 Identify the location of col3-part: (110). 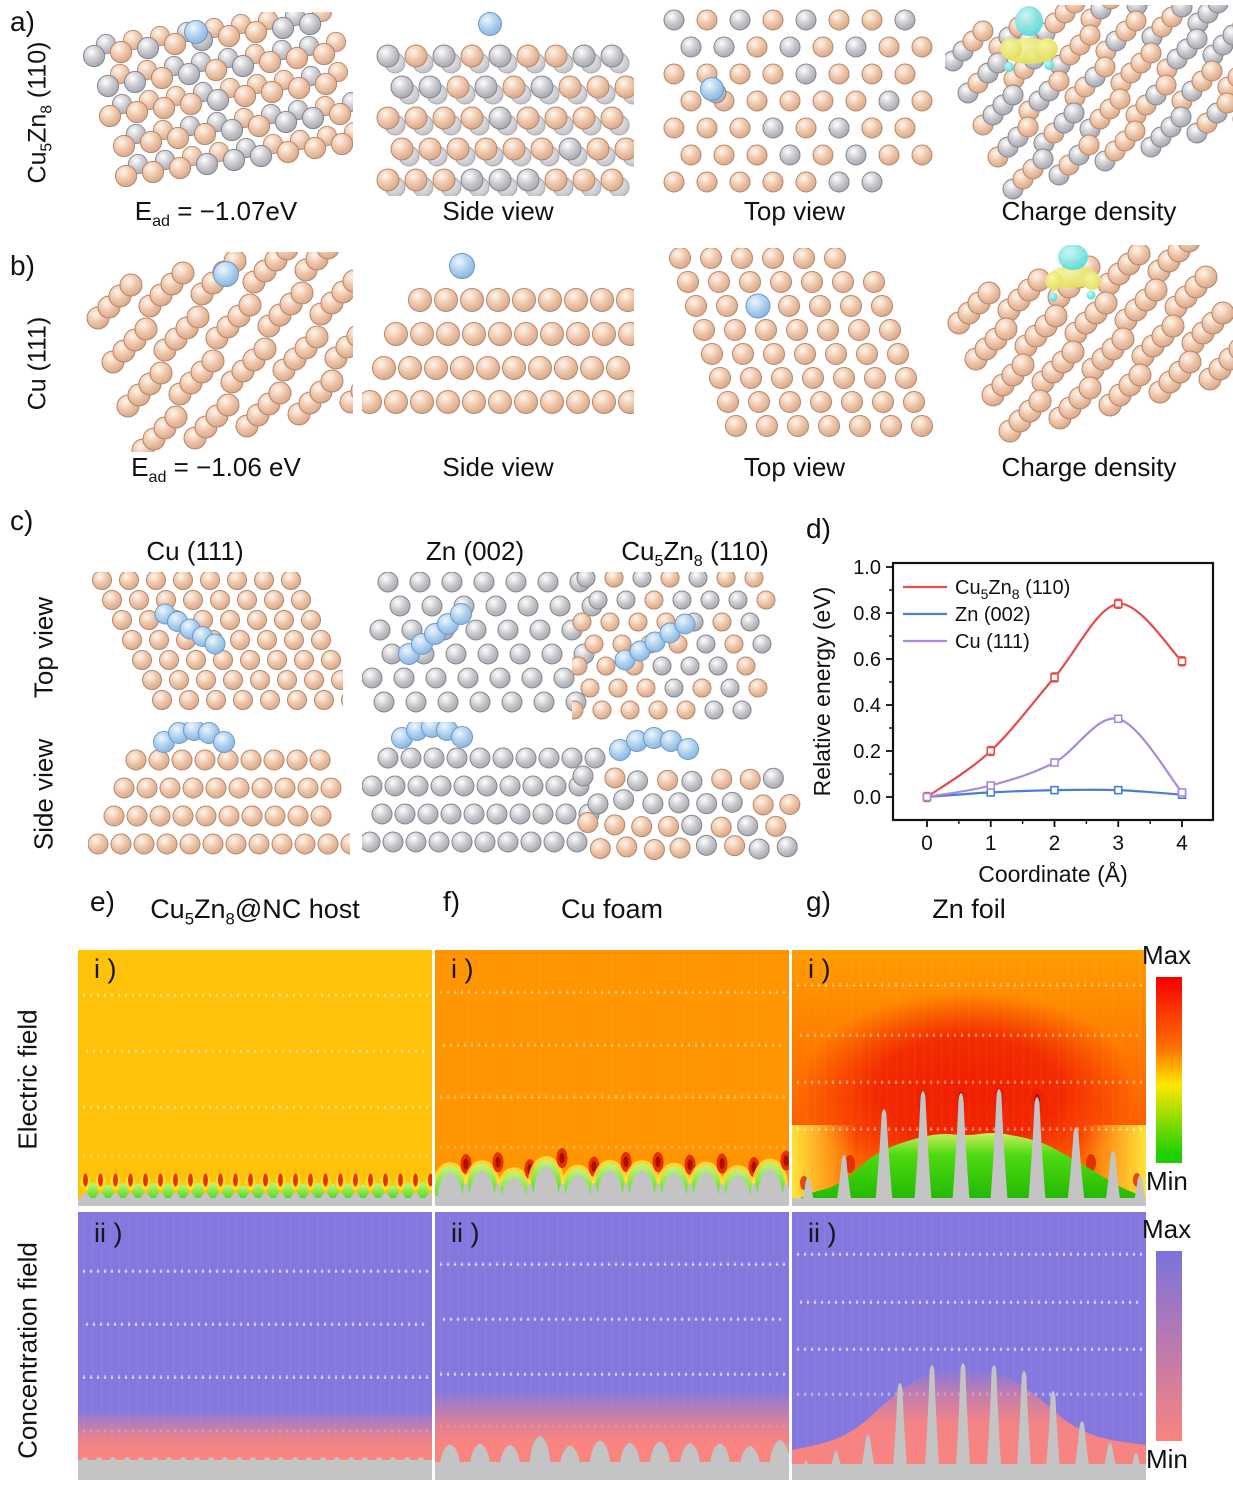
(735, 551).